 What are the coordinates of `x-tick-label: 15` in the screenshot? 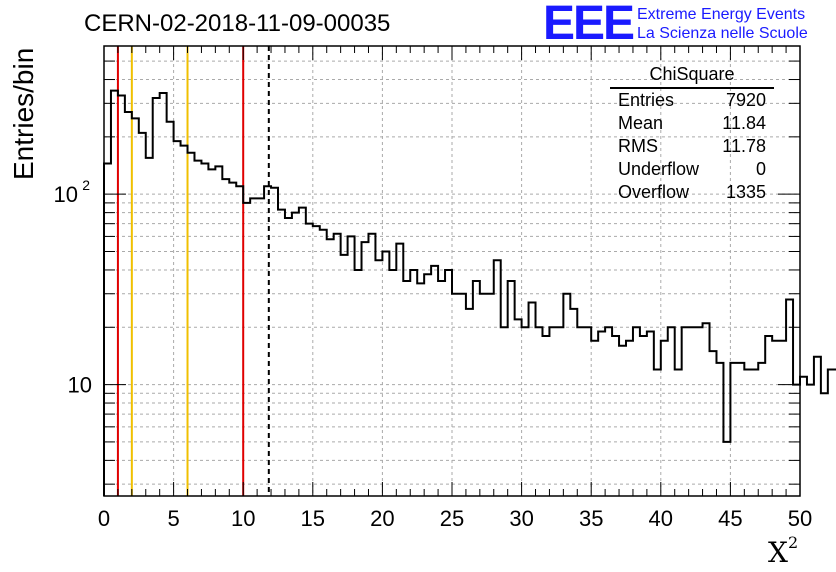 It's located at (313, 518).